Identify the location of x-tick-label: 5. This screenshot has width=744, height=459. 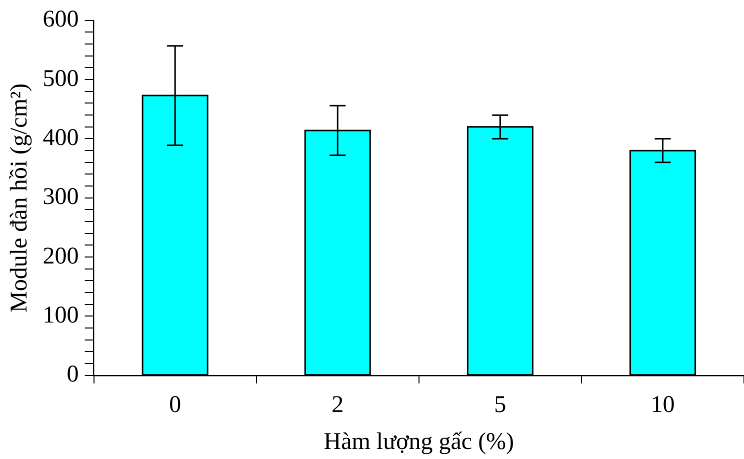
(500, 405).